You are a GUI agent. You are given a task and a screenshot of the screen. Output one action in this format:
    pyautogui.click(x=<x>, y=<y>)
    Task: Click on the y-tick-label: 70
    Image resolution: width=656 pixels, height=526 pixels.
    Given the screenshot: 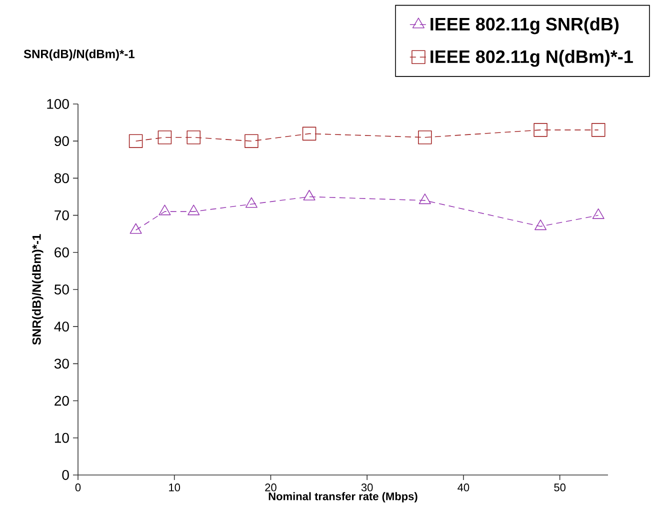 What is the action you would take?
    pyautogui.click(x=61, y=215)
    